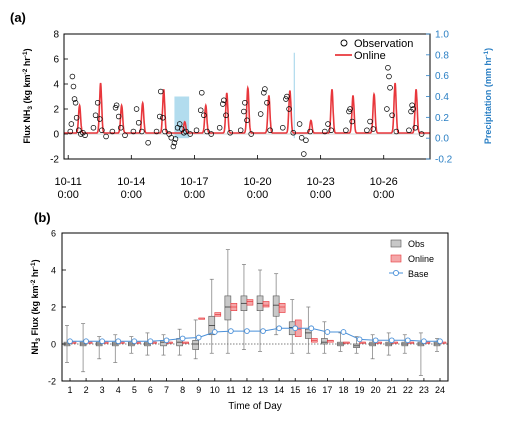 This screenshot has height=422, width=512. I want to click on x-tick-label-date: 10-23, so click(321, 182).